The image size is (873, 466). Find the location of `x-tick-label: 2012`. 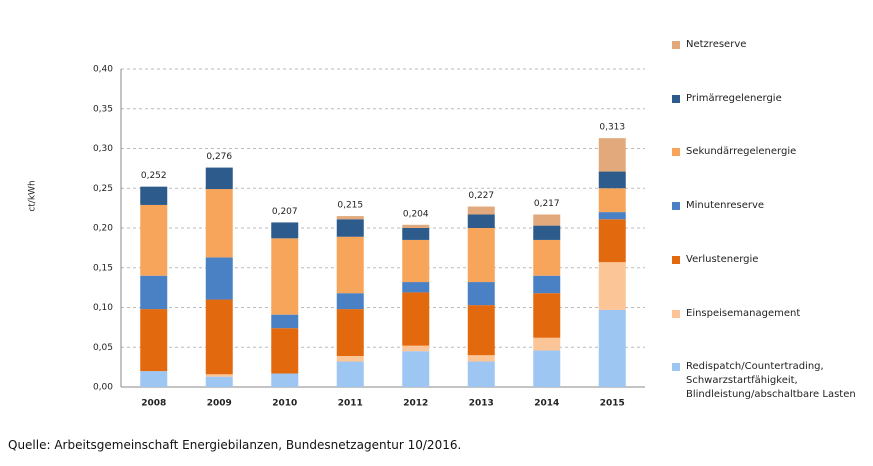

x-tick-label: 2012 is located at coordinates (415, 404).